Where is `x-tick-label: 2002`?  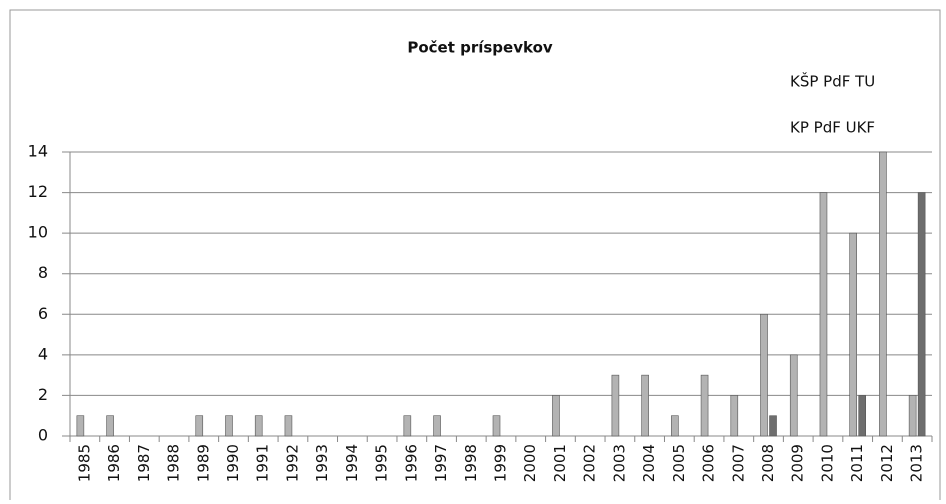 x-tick-label: 2002 is located at coordinates (590, 463).